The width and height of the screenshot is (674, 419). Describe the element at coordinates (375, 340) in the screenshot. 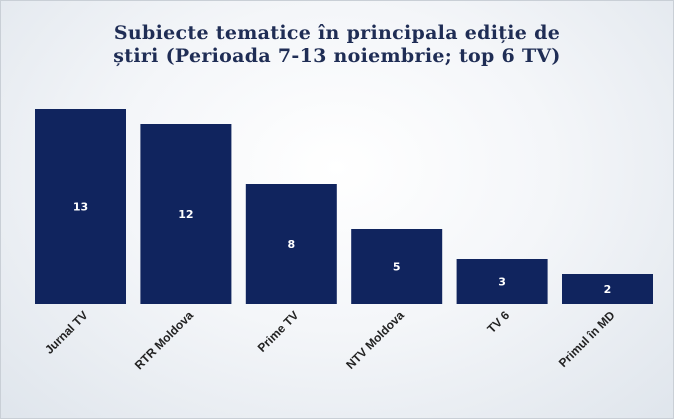

I see `category-tick-label: NTV Moldova` at that location.